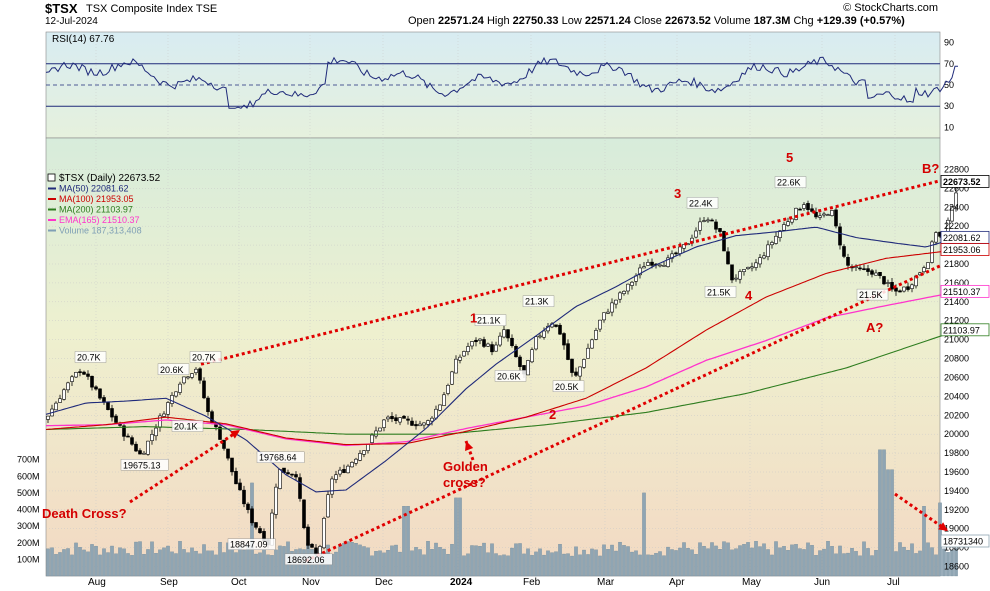  What do you see at coordinates (956, 226) in the screenshot?
I see `y-tick-label: 22200` at bounding box center [956, 226].